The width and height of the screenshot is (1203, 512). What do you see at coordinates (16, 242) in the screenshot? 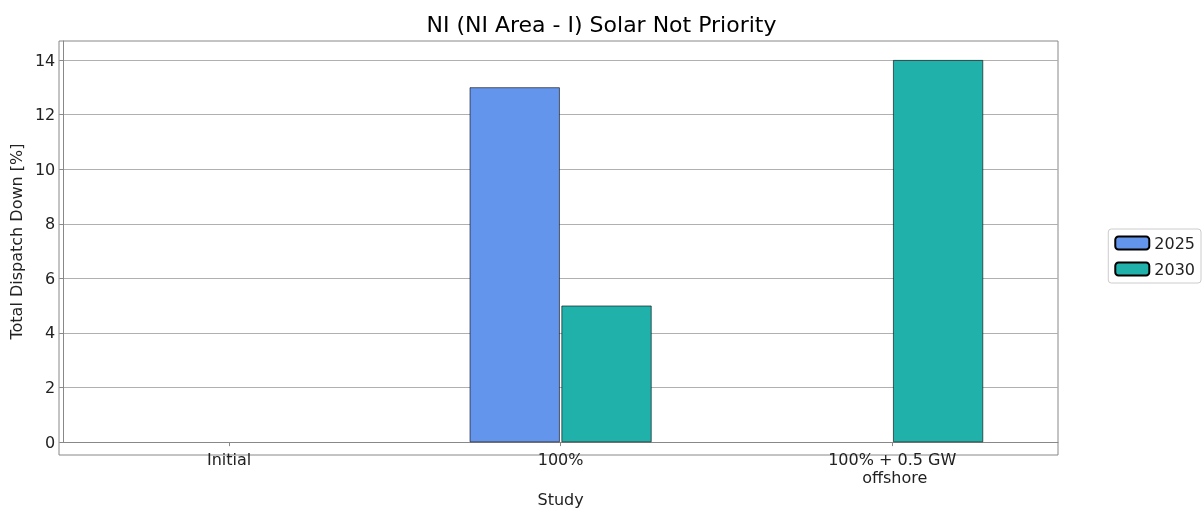
I see `y-axis-title: Total Dispatch Down [%]` at bounding box center [16, 242].